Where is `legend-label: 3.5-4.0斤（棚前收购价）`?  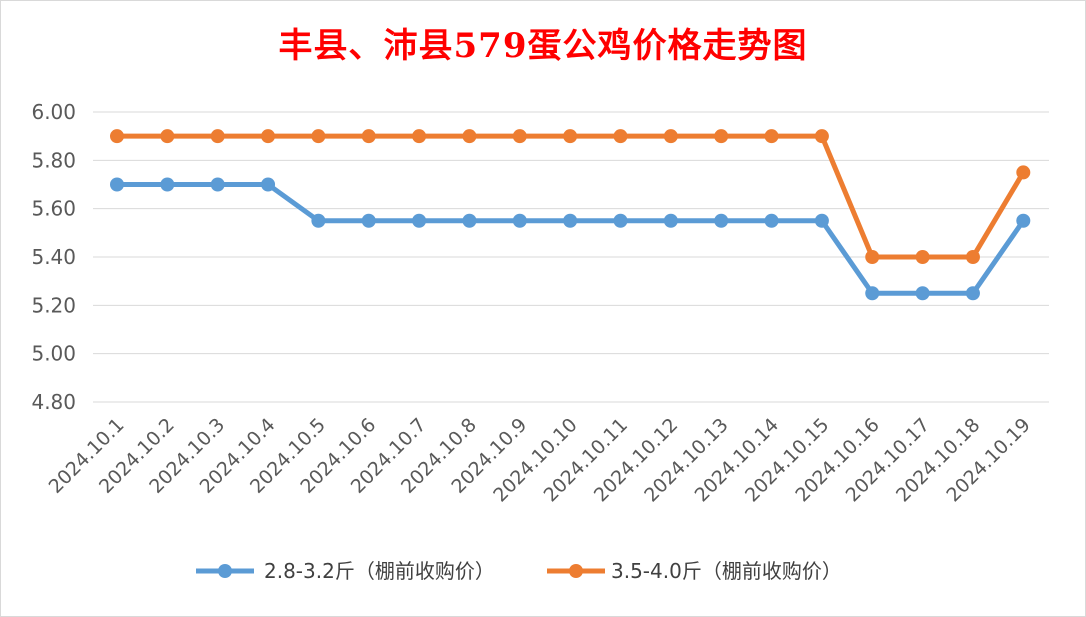
legend-label: 3.5-4.0斤（棚前收购价） is located at coordinates (726, 571).